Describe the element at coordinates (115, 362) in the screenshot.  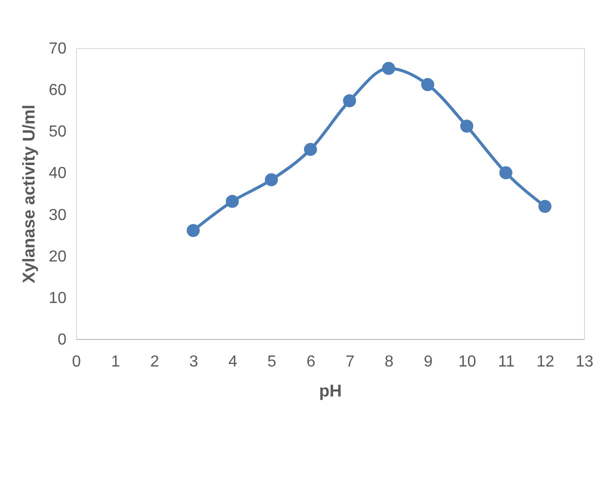
I see `x-tick-label: 1` at that location.